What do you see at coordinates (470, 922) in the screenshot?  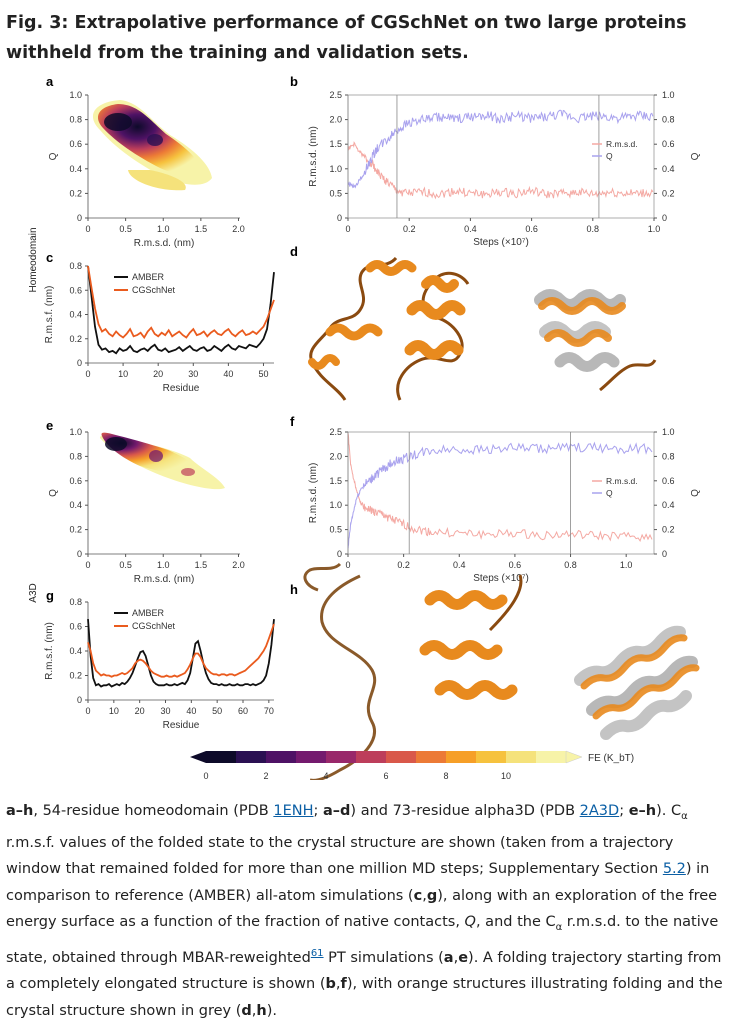 I see `caption-text-segment: Q` at bounding box center [470, 922].